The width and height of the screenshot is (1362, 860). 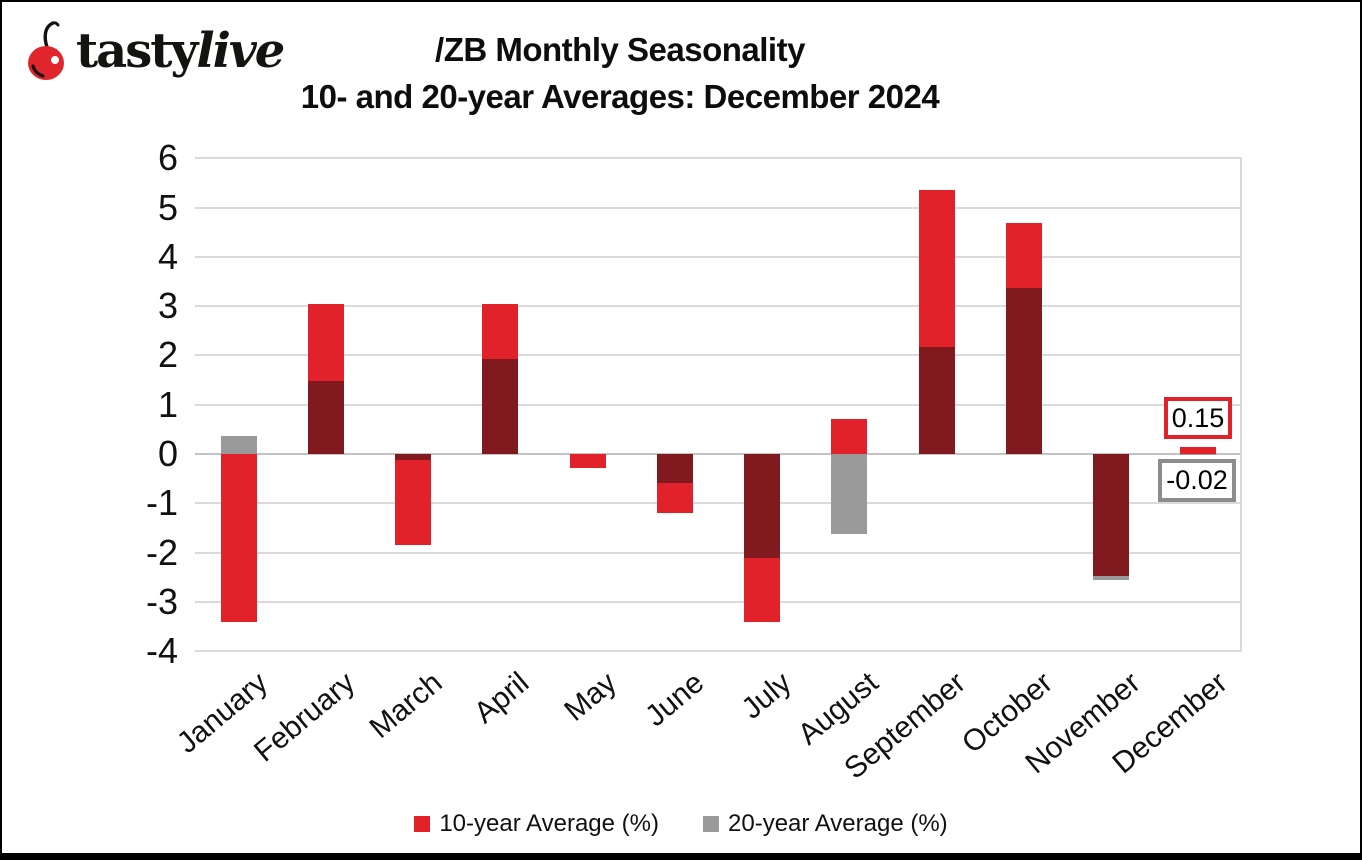 I want to click on y-axis-tick-label: 6, so click(x=167, y=158).